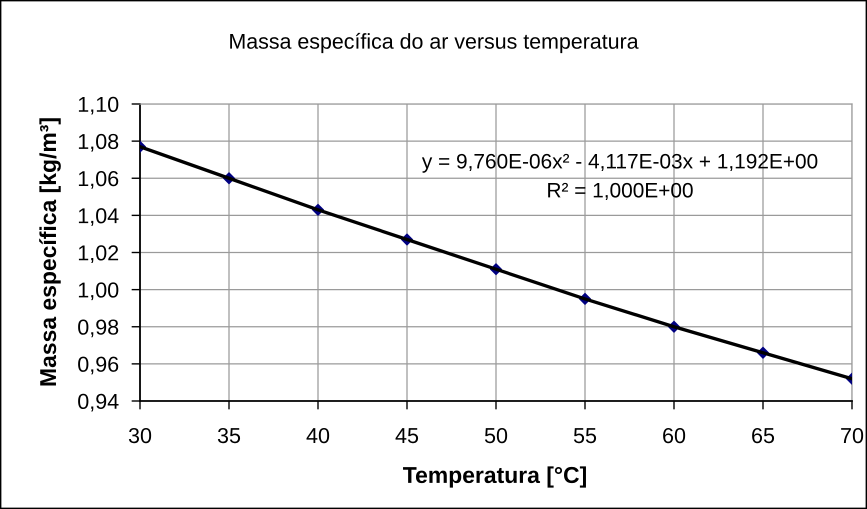 This screenshot has height=509, width=867. Describe the element at coordinates (852, 436) in the screenshot. I see `x-tick-label: 70` at that location.